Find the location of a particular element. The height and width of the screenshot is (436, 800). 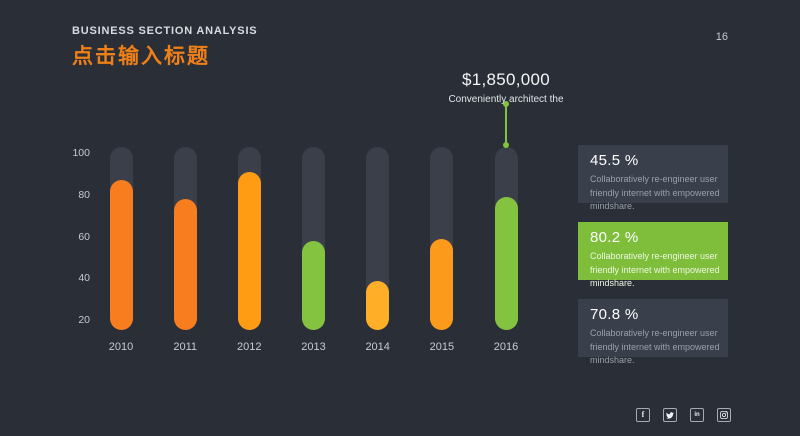

bar-2014 is located at coordinates (378, 305).